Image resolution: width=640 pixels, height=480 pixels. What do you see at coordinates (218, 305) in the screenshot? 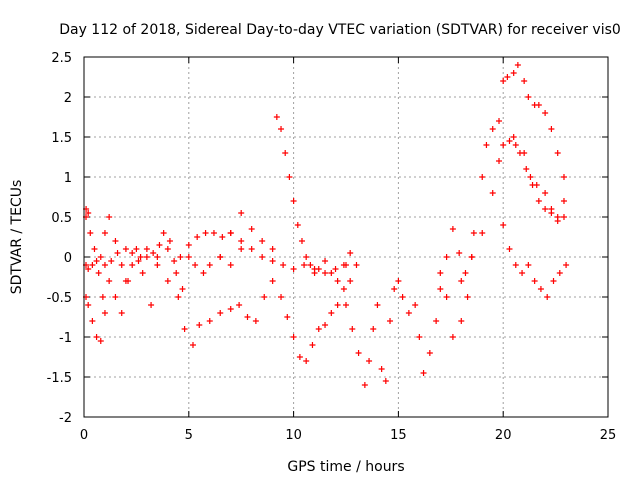
I see `series-track-c` at bounding box center [218, 305].